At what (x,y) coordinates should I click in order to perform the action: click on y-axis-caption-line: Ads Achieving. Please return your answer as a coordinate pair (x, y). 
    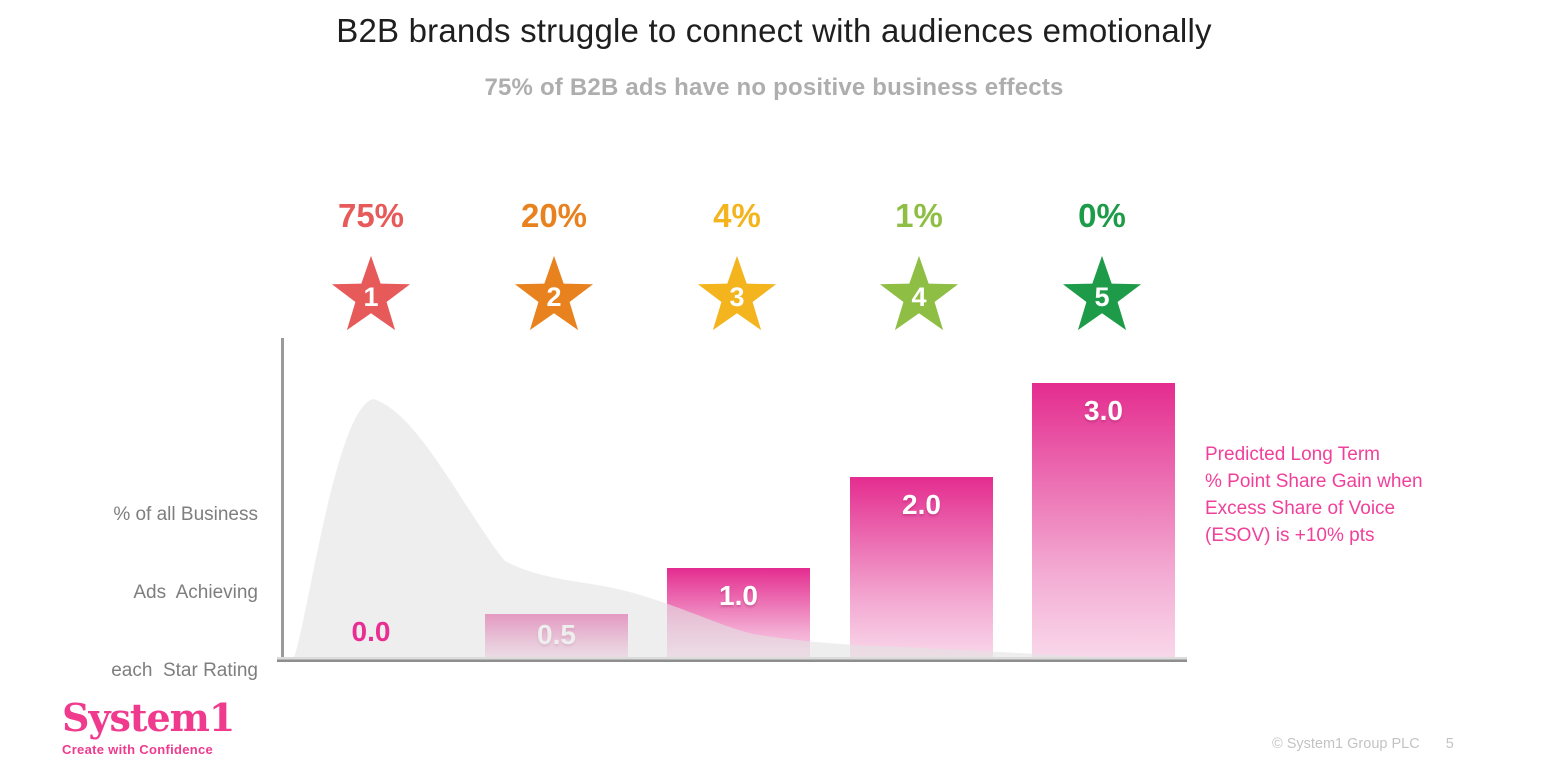
    Looking at the image, I should click on (195, 592).